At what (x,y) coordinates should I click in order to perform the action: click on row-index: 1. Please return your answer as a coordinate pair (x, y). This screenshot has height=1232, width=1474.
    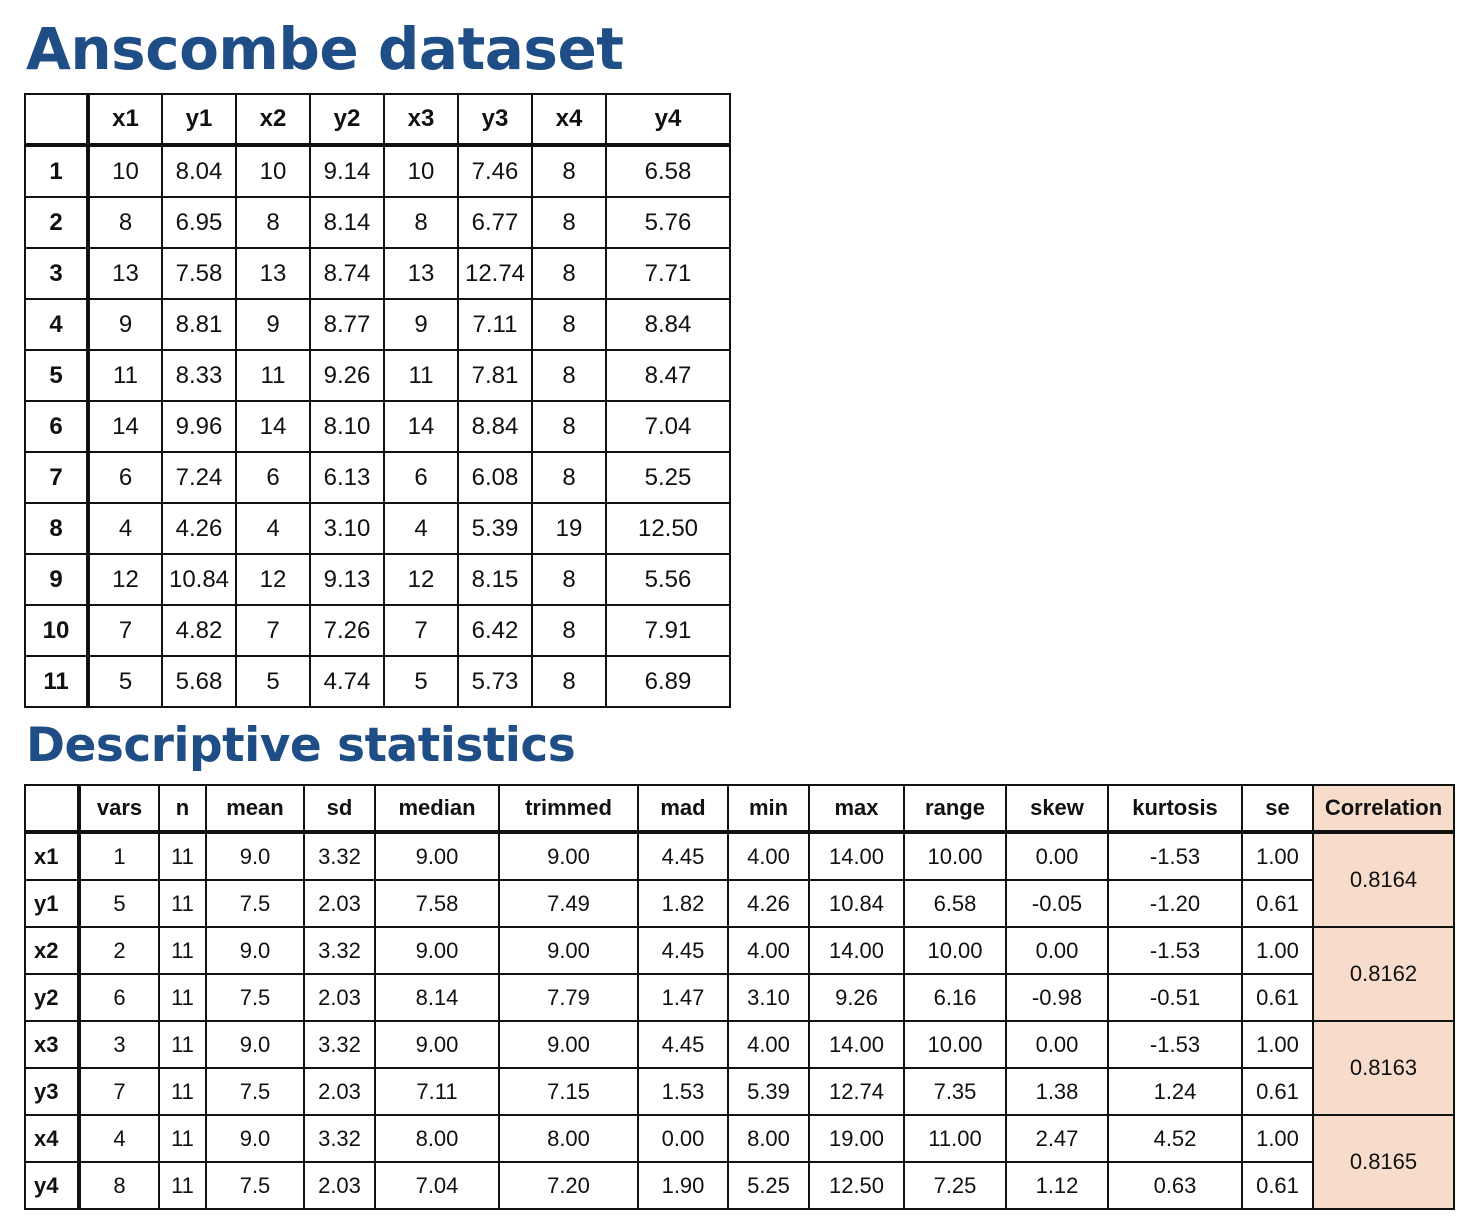
    Looking at the image, I should click on (57, 171).